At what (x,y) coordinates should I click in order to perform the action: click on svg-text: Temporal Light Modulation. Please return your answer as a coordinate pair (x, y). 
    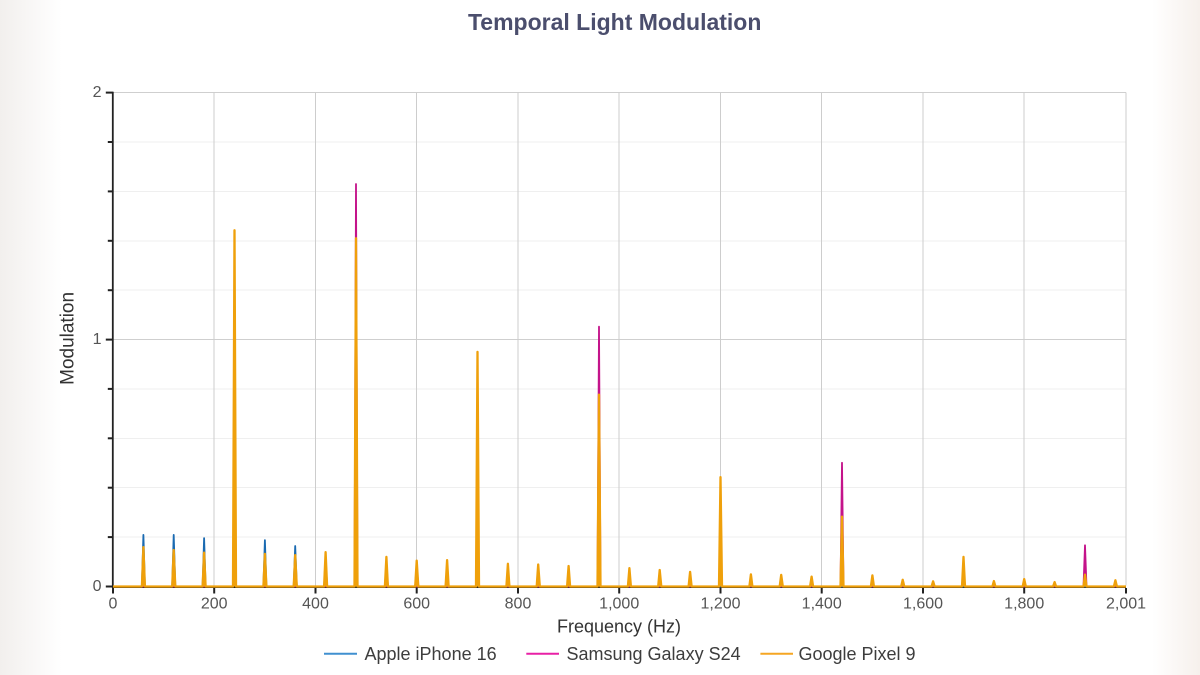
    Looking at the image, I should click on (614, 22).